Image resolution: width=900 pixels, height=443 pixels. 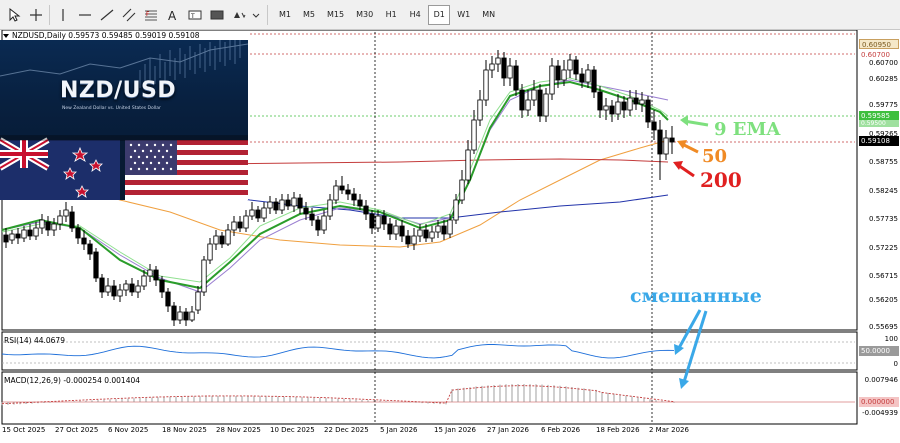 What do you see at coordinates (879, 141) in the screenshot?
I see `current-price-tag: 0.59108` at bounding box center [879, 141].